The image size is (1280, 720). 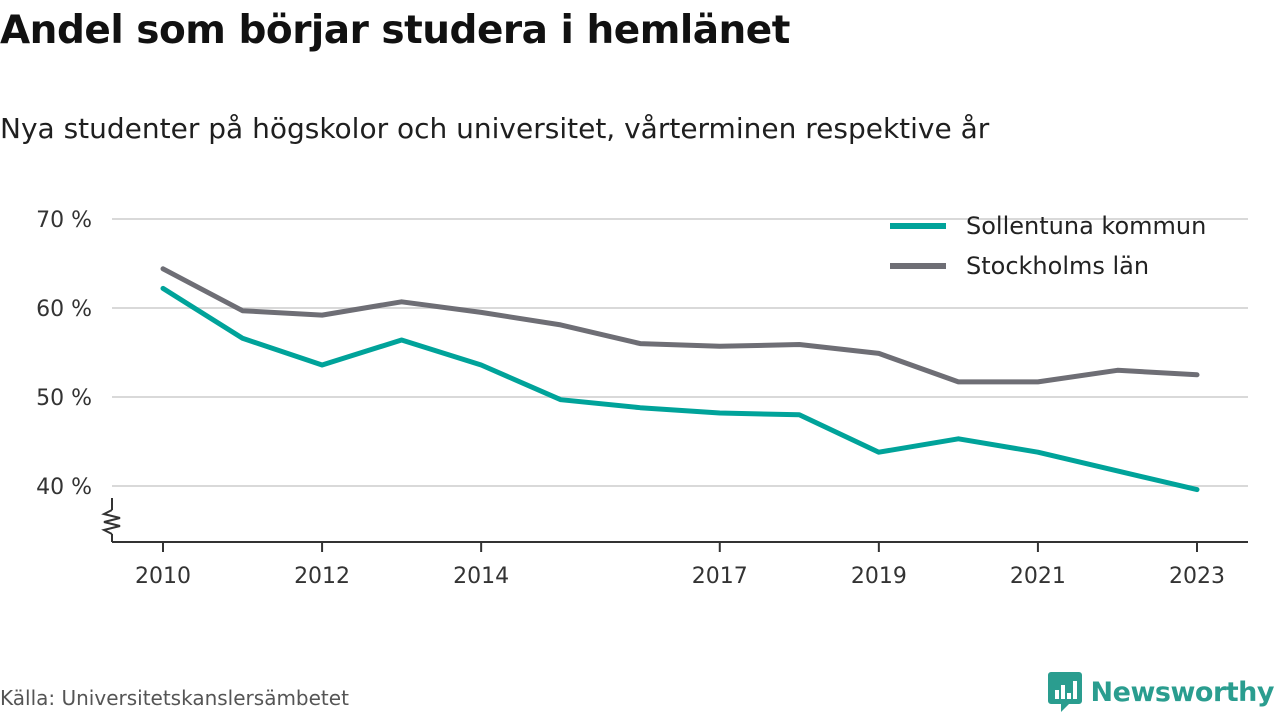 What do you see at coordinates (395, 30) in the screenshot?
I see `chart-title: Andel som börjar studera i hemlänet` at bounding box center [395, 30].